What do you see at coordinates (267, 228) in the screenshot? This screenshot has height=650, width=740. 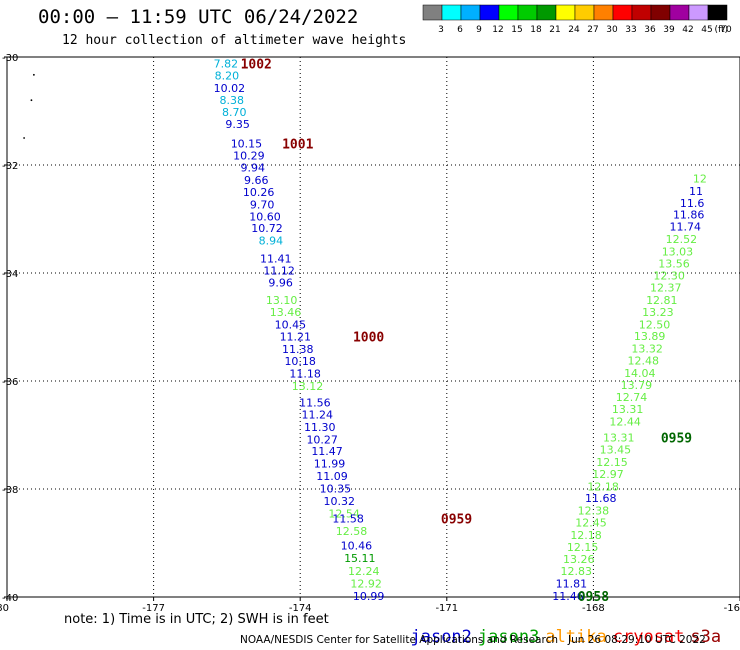 I see `wave-height-value: 10.72` at bounding box center [267, 228].